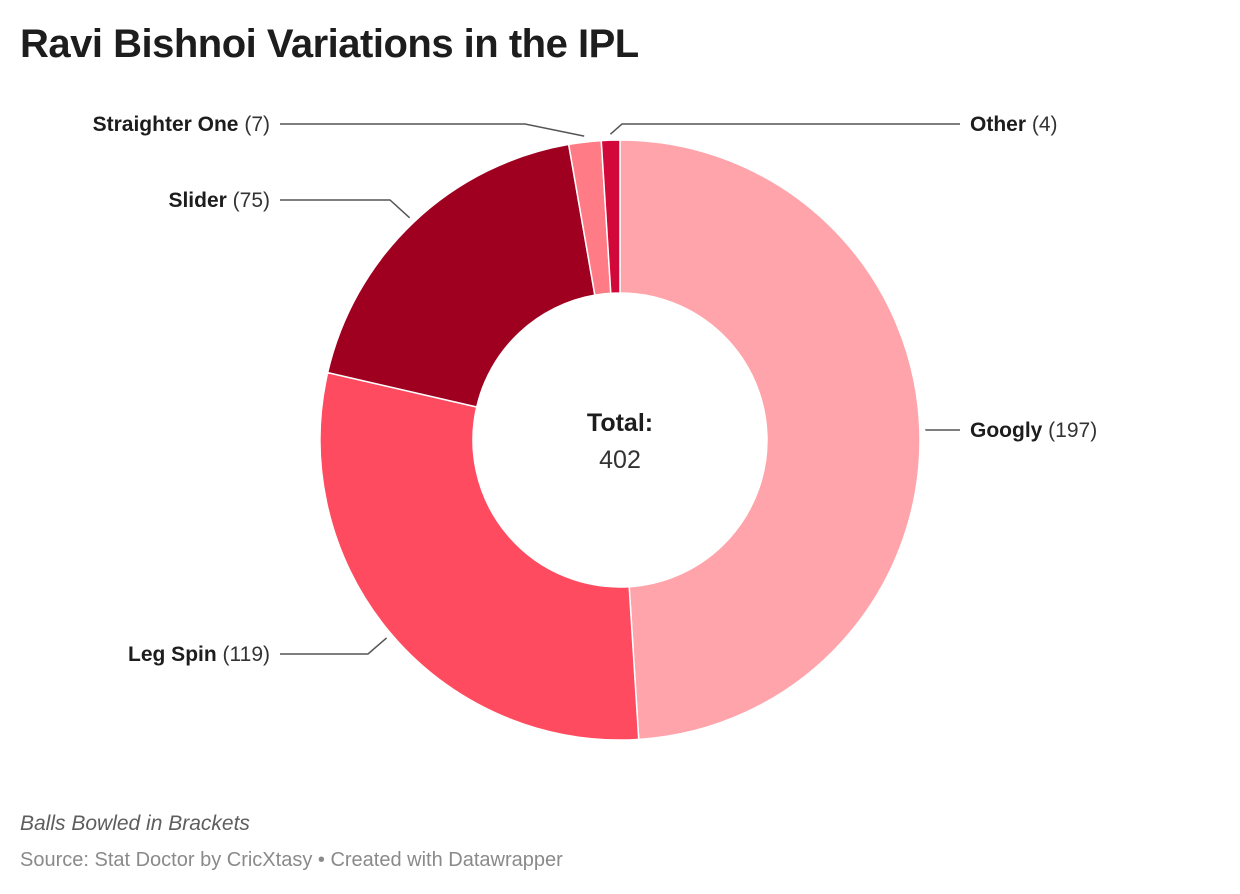  What do you see at coordinates (135, 823) in the screenshot?
I see `chart-note: Balls Bowled in Brackets` at bounding box center [135, 823].